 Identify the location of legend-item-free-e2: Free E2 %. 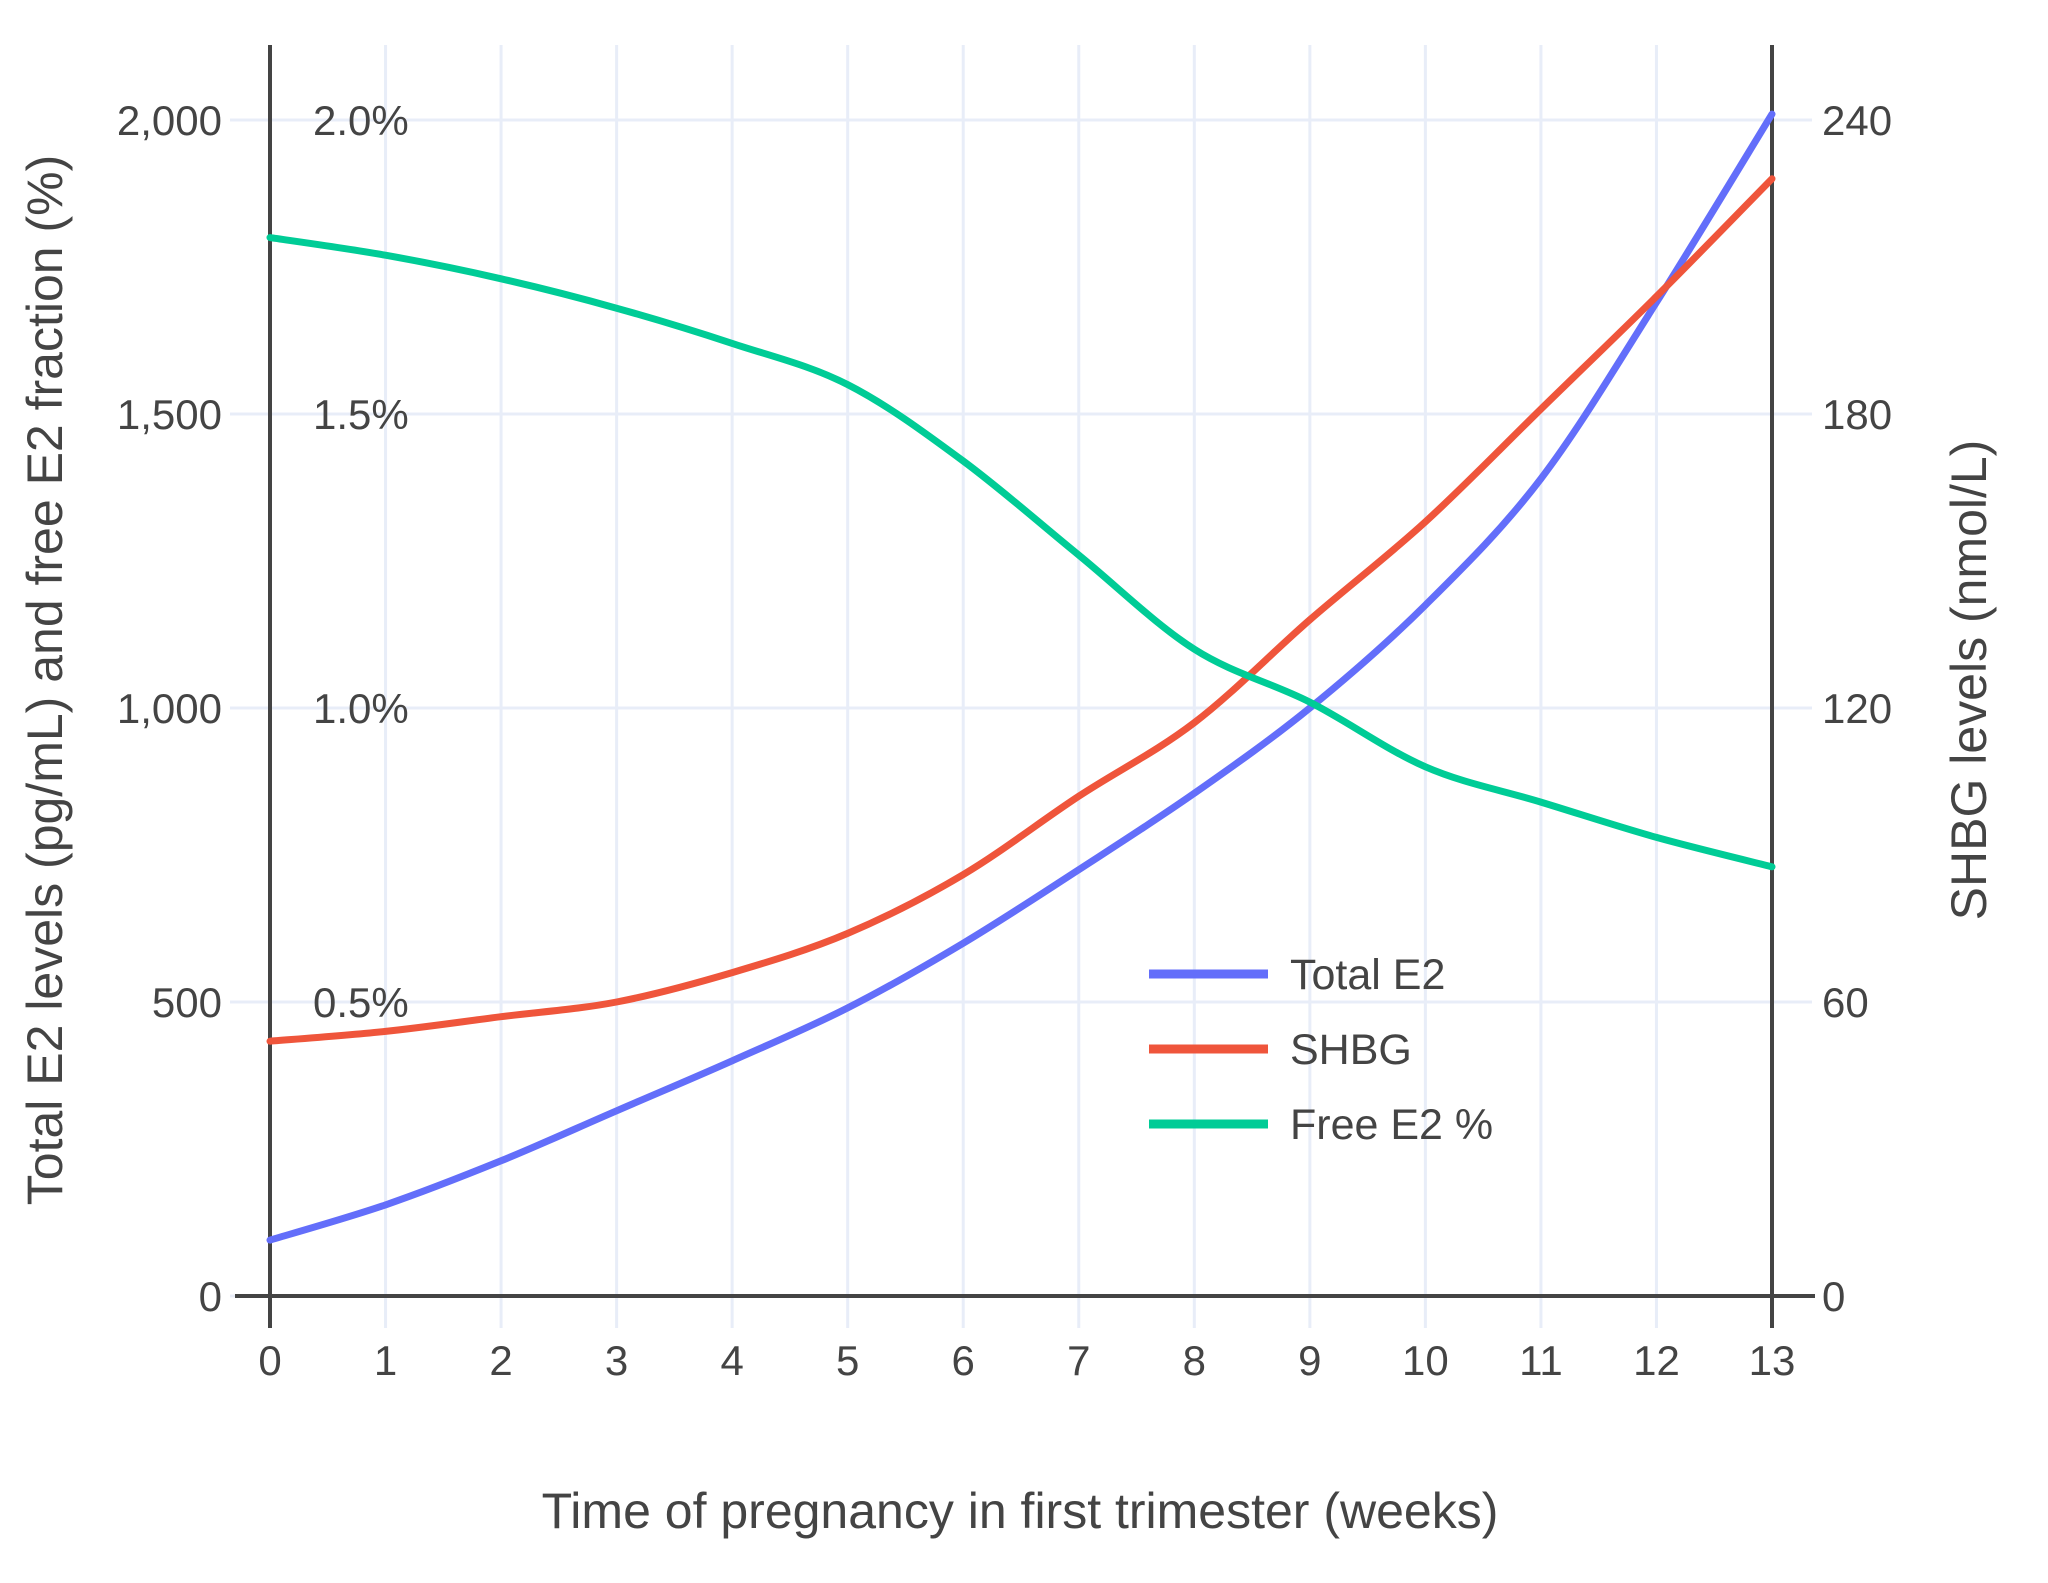
(1321, 1125).